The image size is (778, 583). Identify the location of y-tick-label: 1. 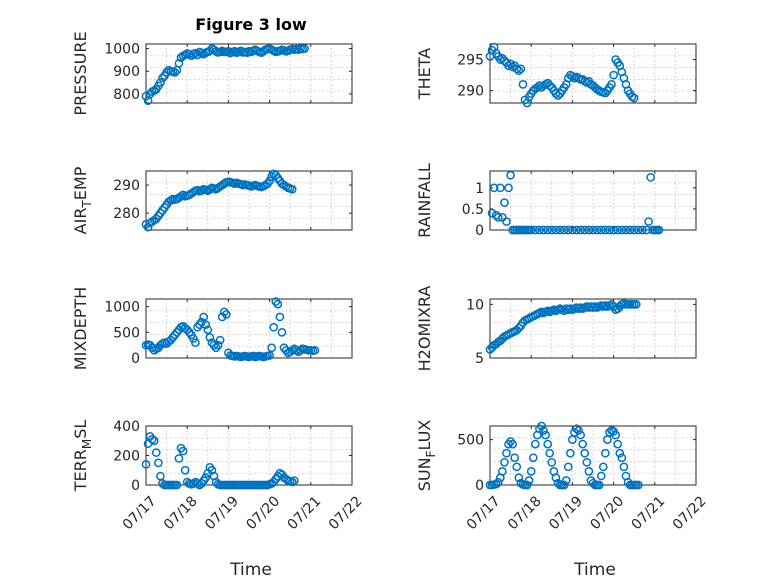
(479, 189).